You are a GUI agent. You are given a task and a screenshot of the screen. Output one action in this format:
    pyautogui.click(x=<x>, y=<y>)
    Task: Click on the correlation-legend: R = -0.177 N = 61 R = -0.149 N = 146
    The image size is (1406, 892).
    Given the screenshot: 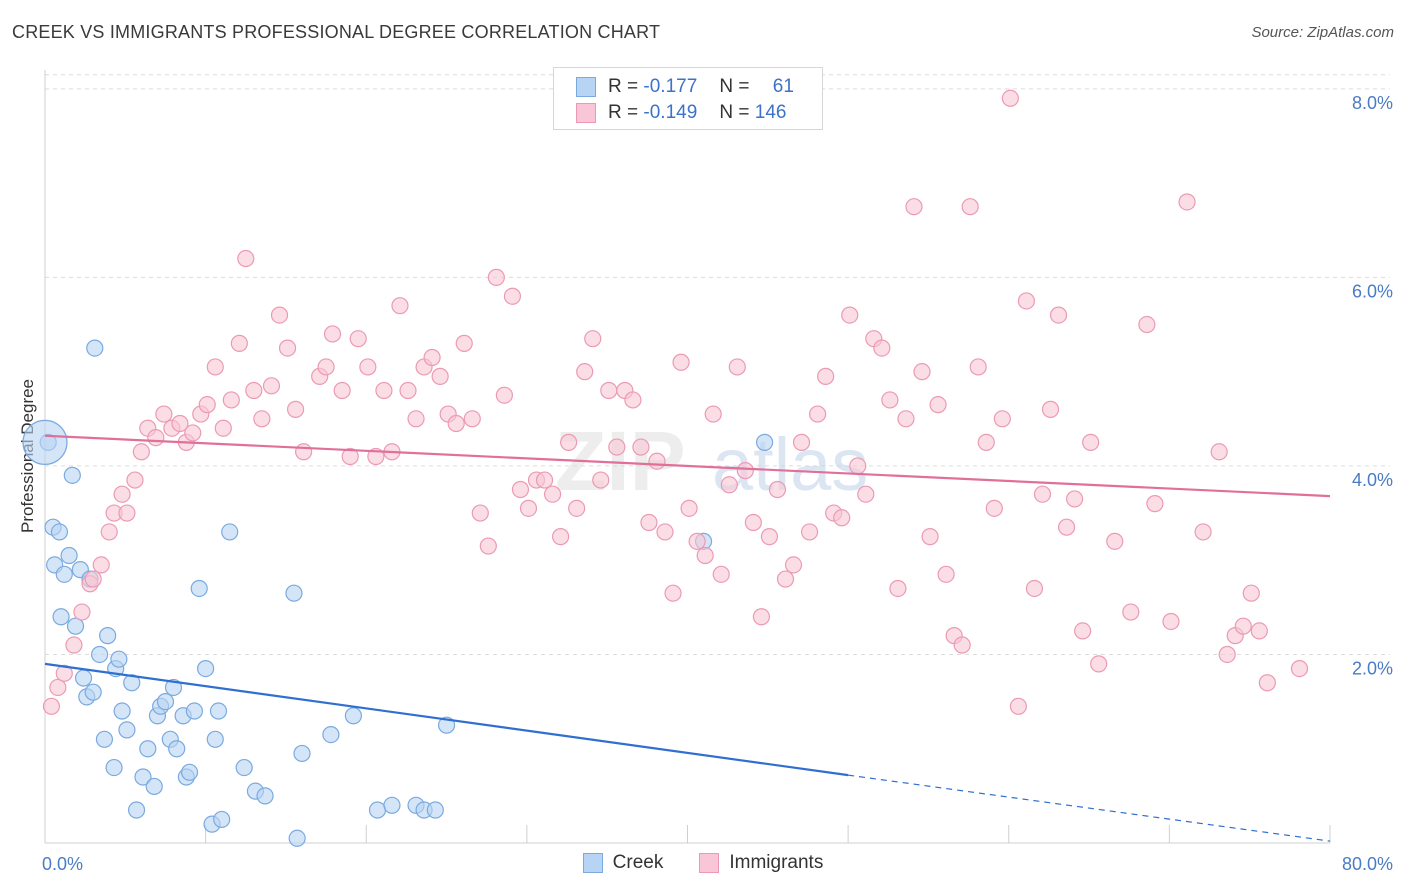 What is the action you would take?
    pyautogui.click(x=688, y=98)
    